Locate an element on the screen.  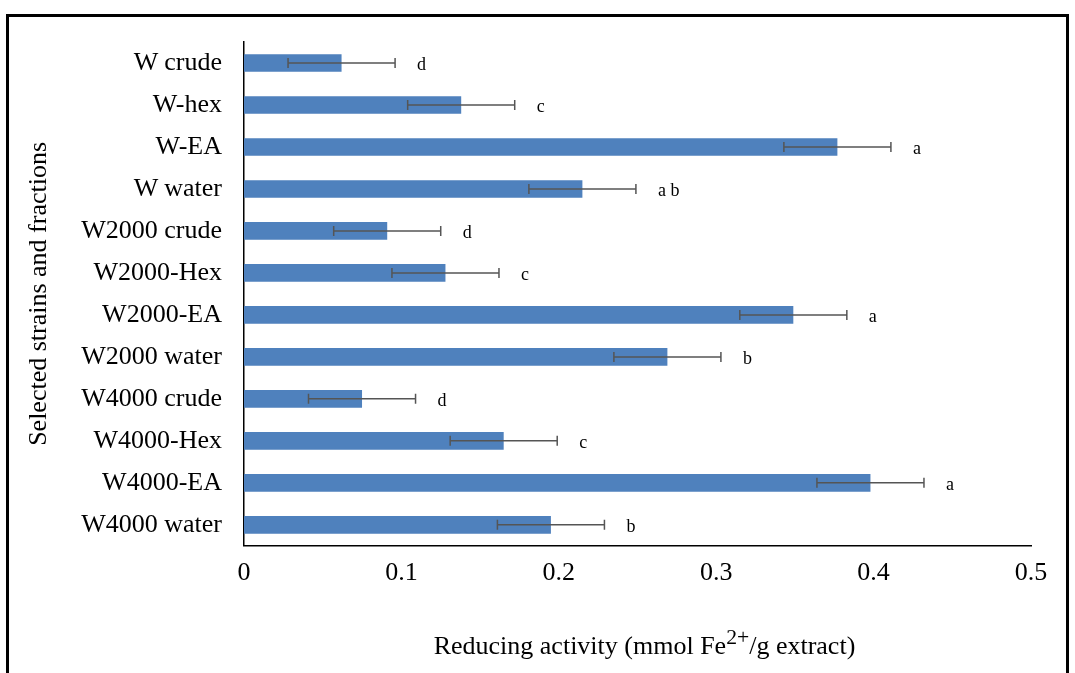
annotation: a b is located at coordinates (668, 189).